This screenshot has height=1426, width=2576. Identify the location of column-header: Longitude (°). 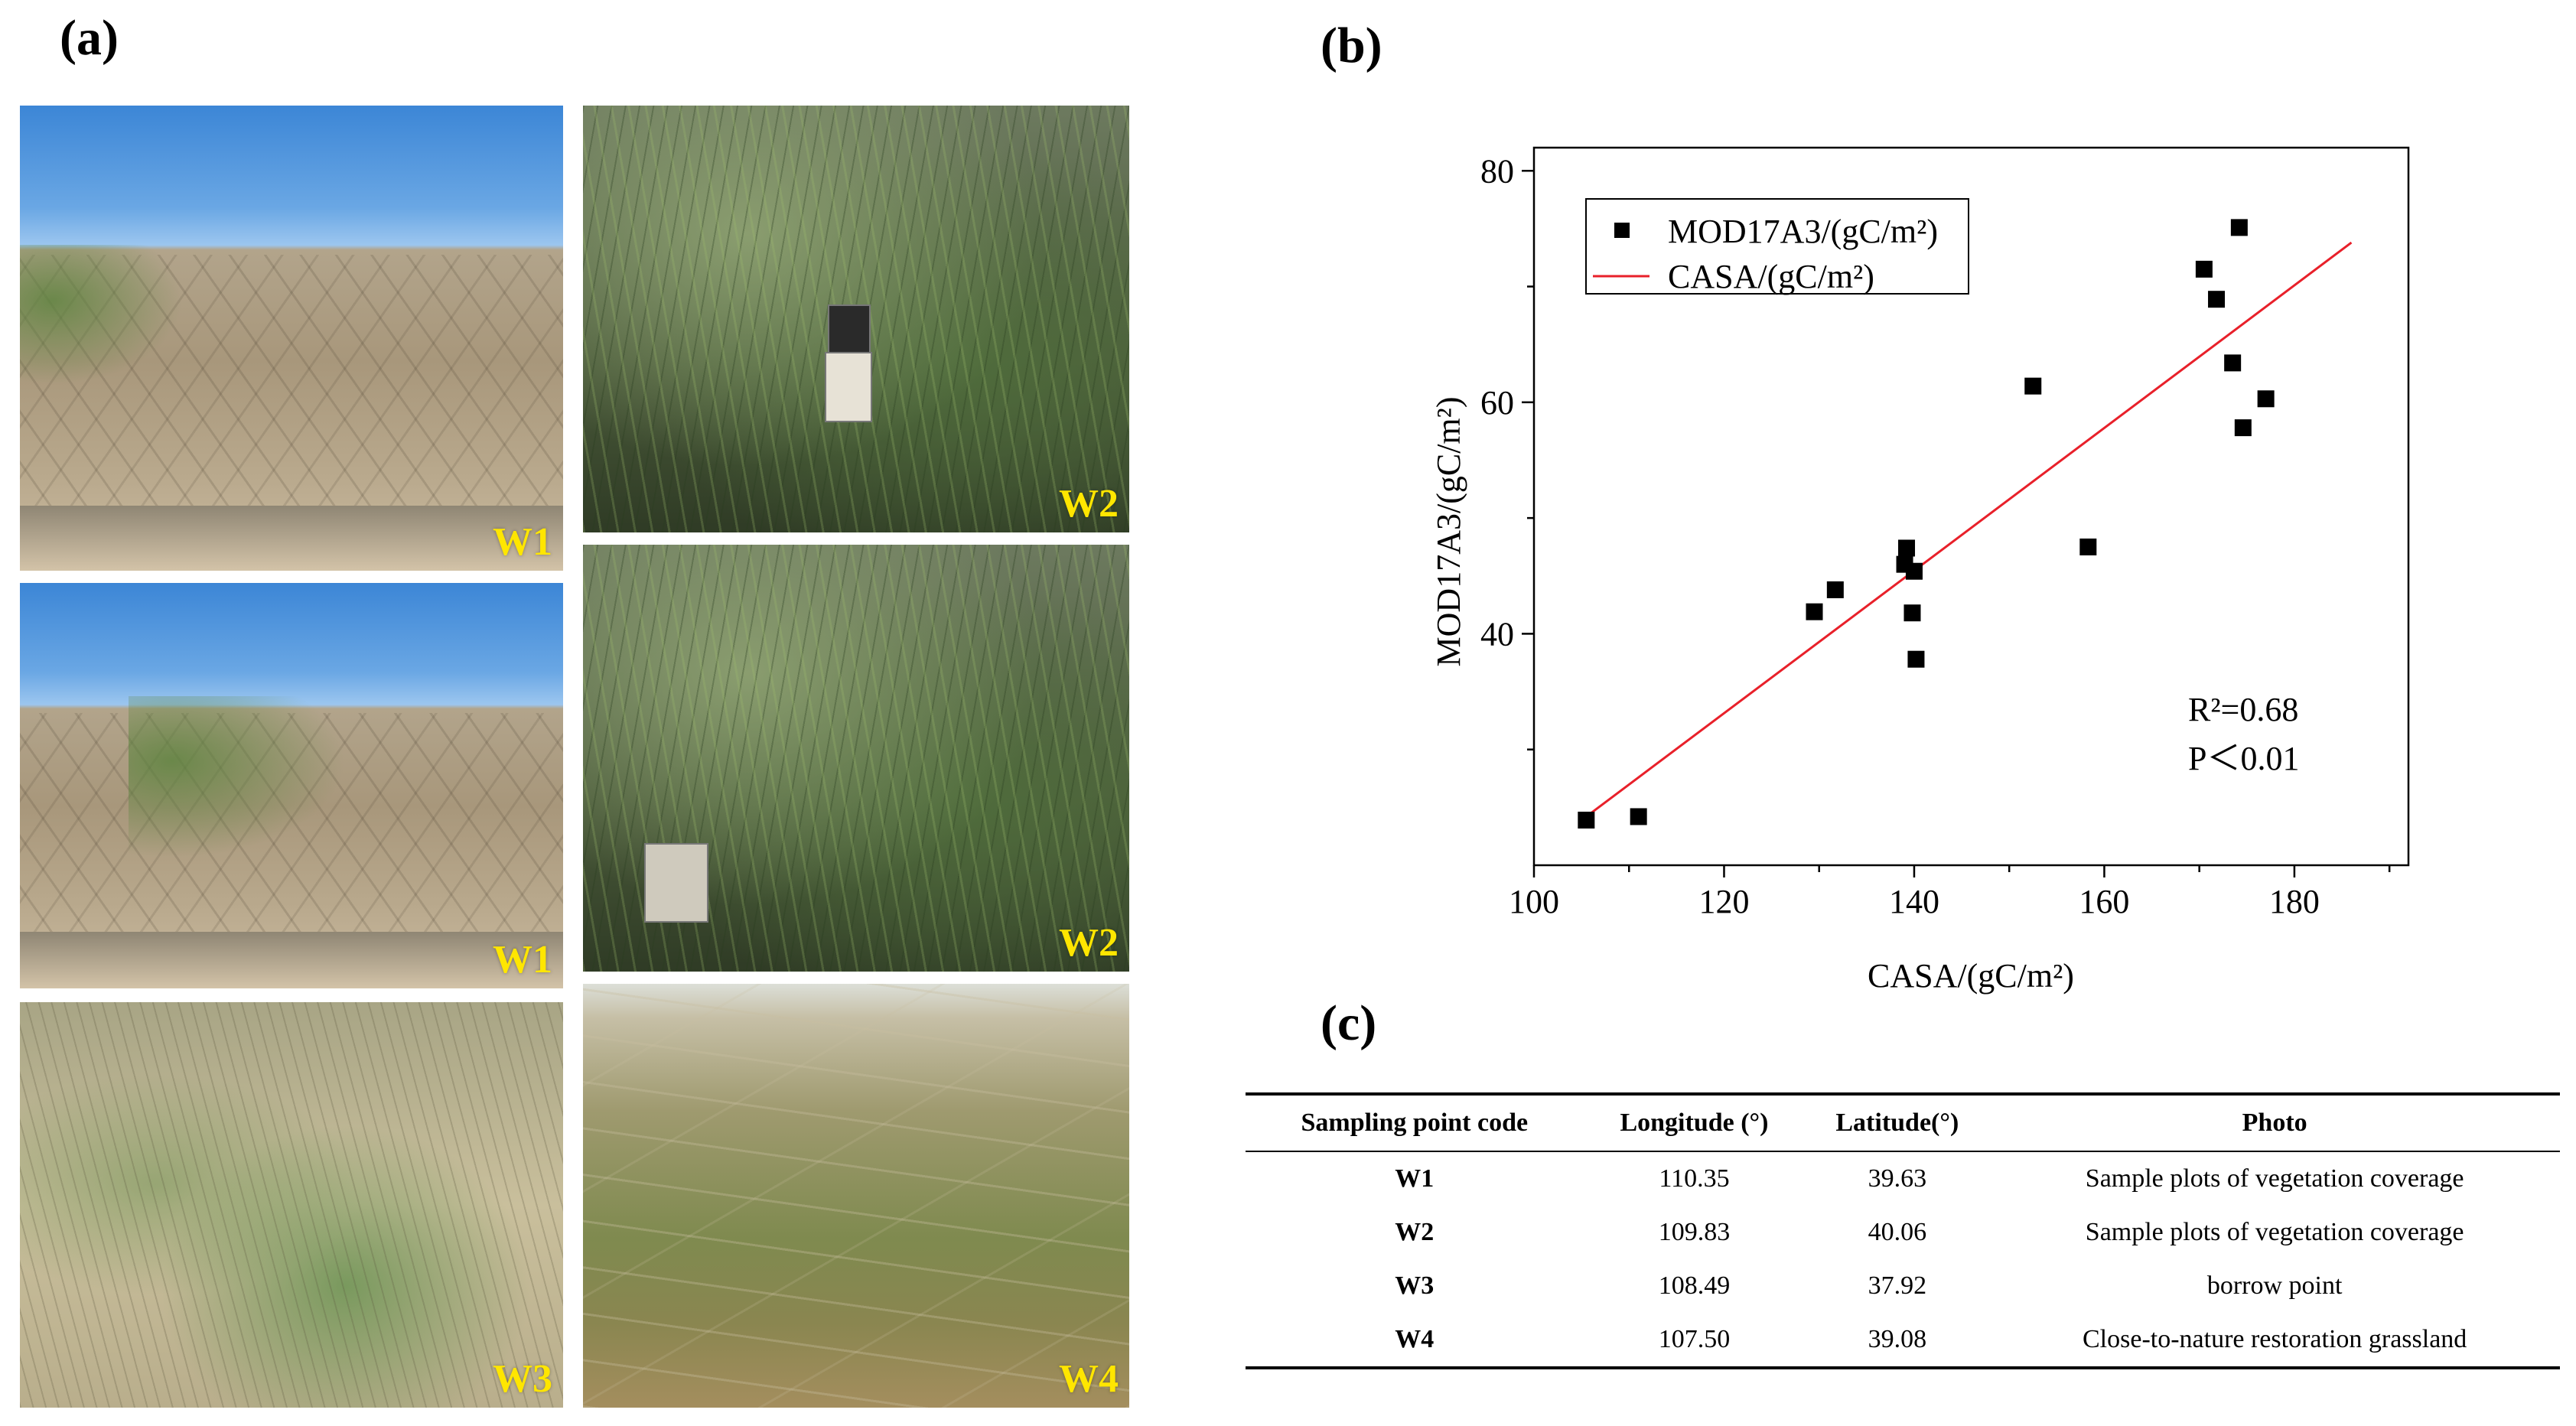
(1695, 1122).